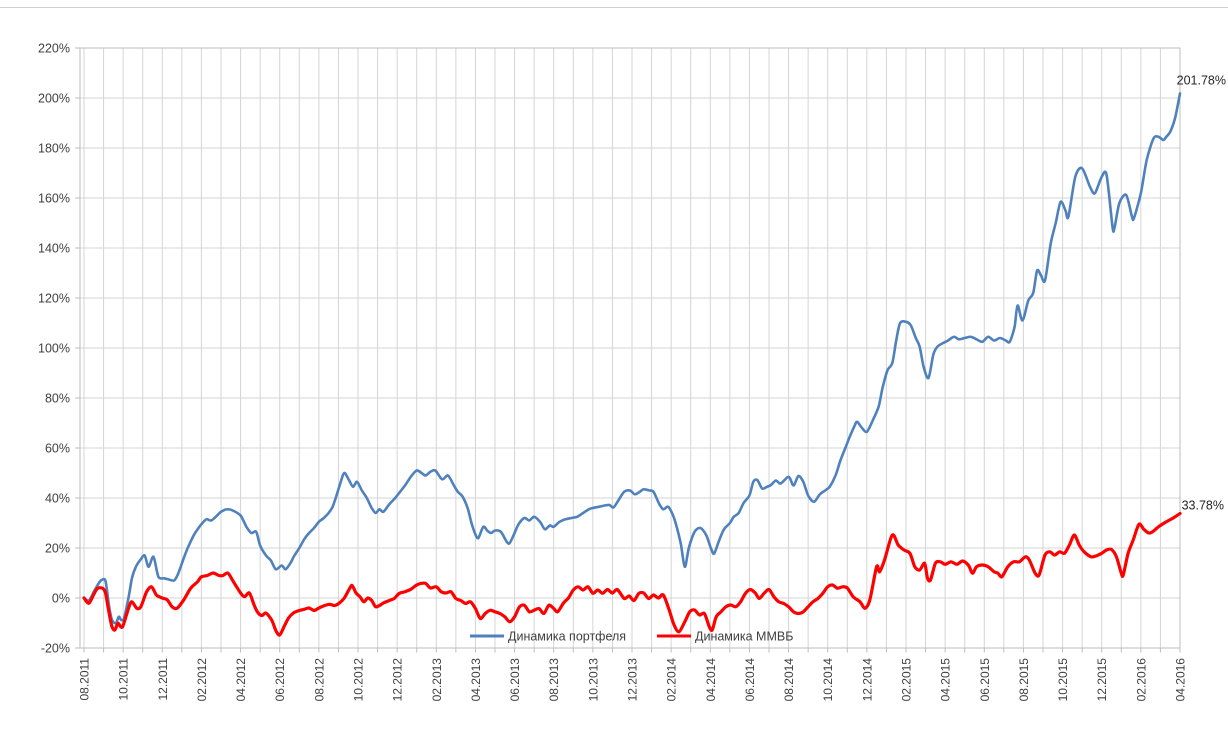 Image resolution: width=1228 pixels, height=729 pixels. Describe the element at coordinates (54, 249) in the screenshot. I see `y-axis-label: 140%` at that location.